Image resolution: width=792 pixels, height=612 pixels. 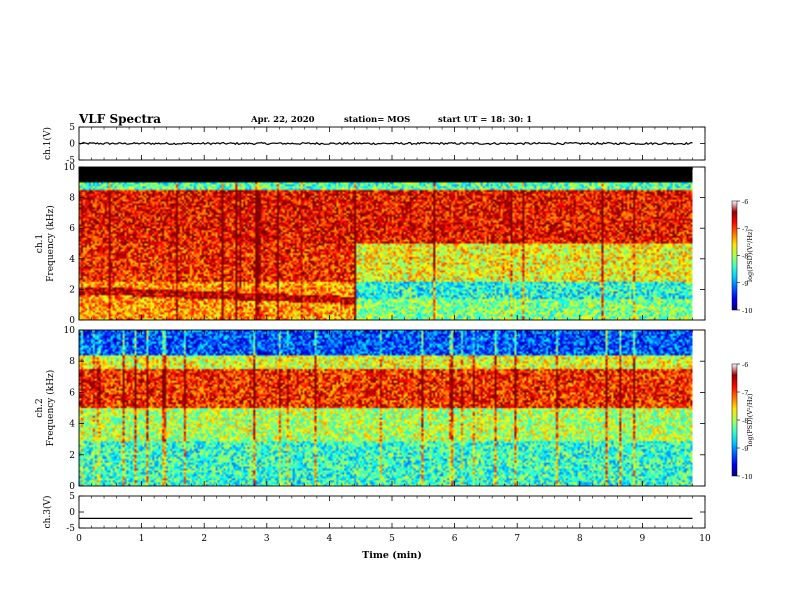 What do you see at coordinates (142, 539) in the screenshot?
I see `x-tick-label: 1` at bounding box center [142, 539].